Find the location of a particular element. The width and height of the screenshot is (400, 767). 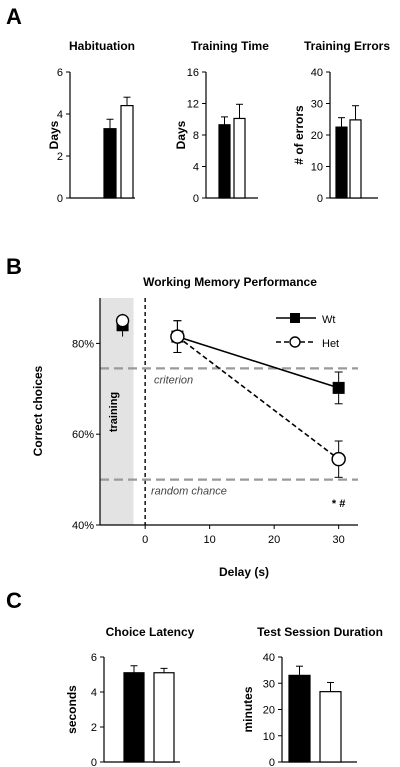

series-line-wt is located at coordinates (258, 362).